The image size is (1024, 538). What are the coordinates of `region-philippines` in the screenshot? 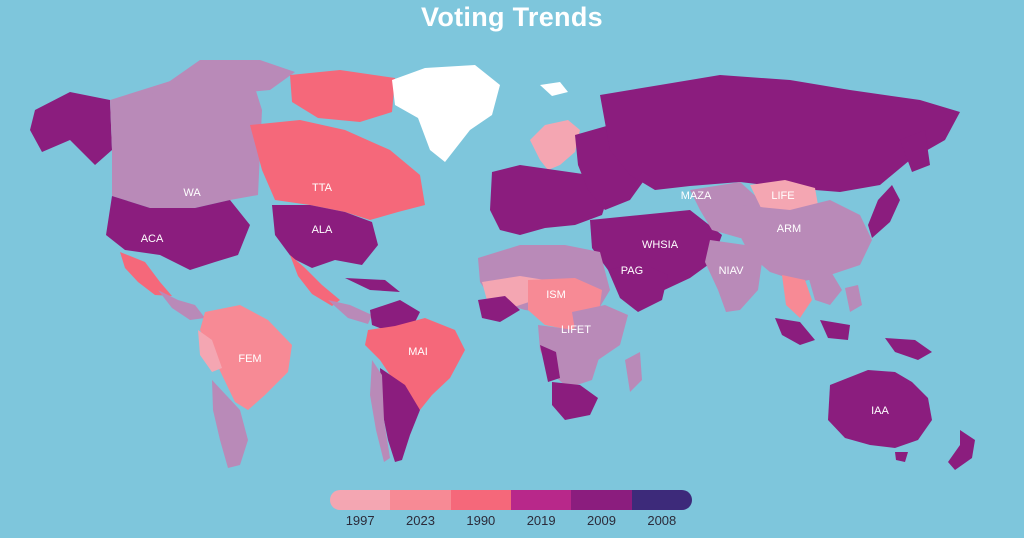 It's located at (853, 298).